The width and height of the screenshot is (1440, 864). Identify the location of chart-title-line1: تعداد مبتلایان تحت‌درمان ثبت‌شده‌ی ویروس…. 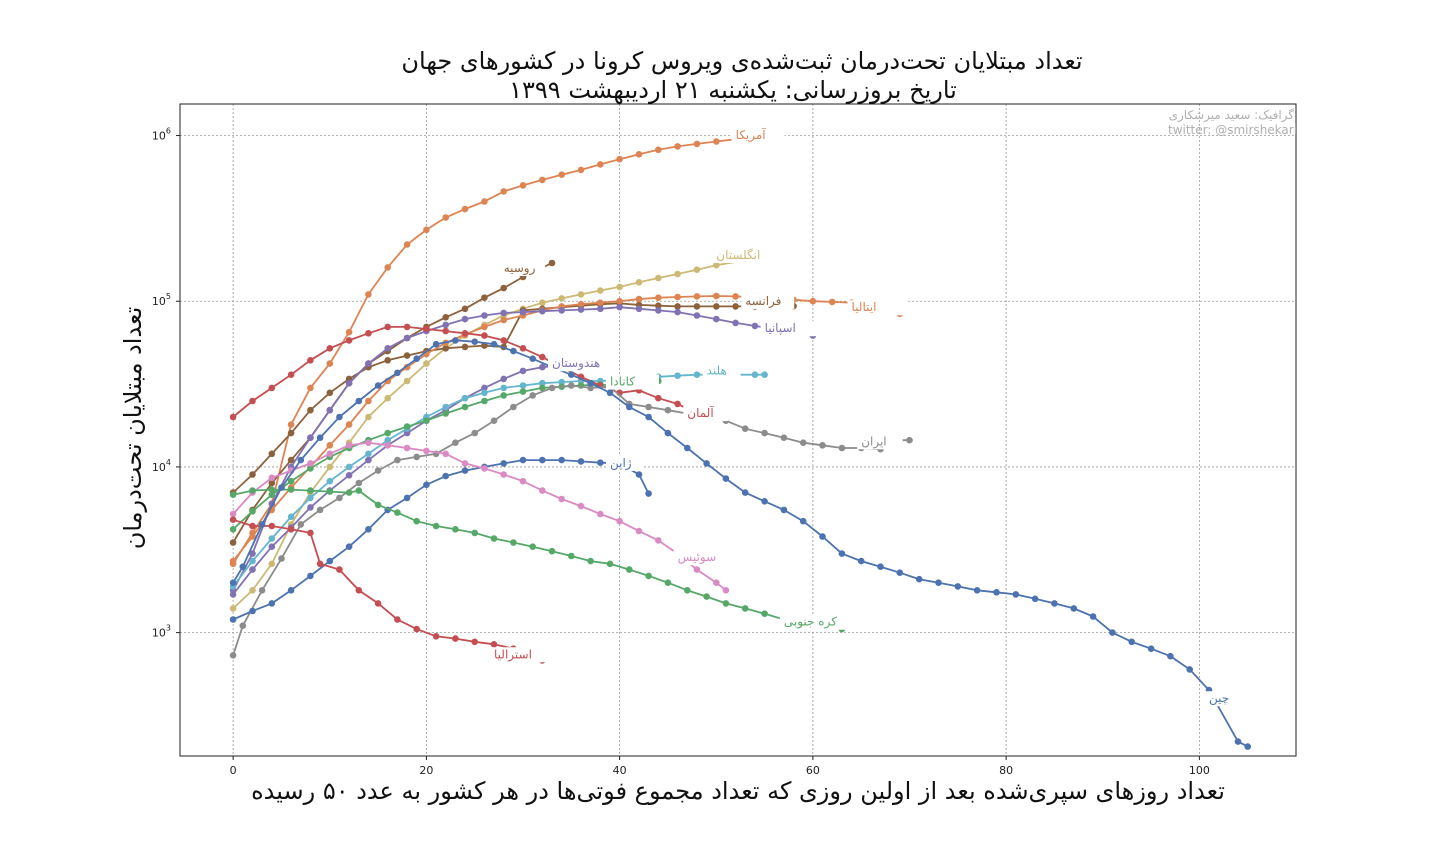
(741, 61).